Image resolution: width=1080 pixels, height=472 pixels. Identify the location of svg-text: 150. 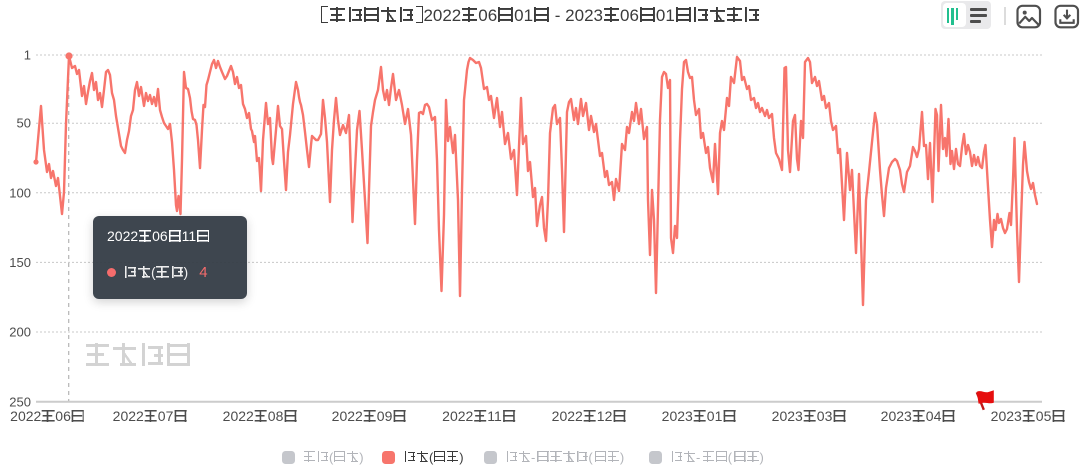
(20, 262).